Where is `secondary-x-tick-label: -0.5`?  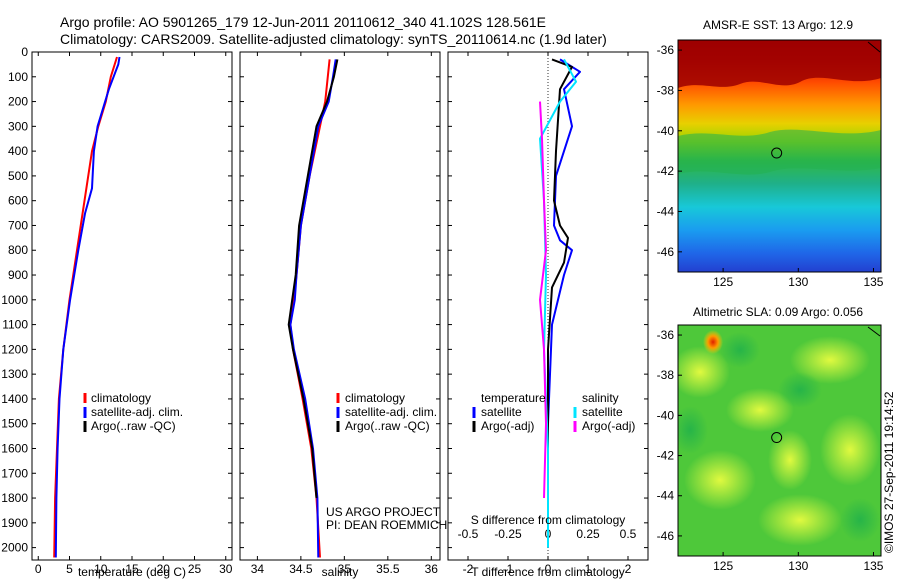 secondary-x-tick-label: -0.5 is located at coordinates (468, 534).